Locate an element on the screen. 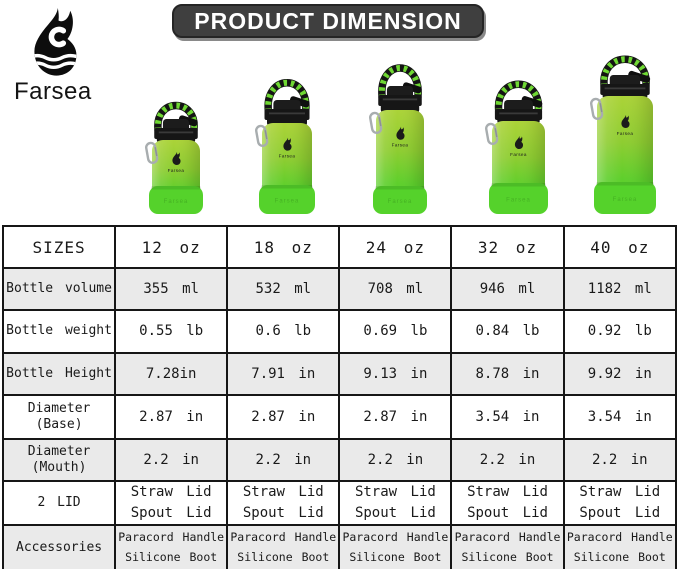  table-cell: 355 ml is located at coordinates (171, 289).